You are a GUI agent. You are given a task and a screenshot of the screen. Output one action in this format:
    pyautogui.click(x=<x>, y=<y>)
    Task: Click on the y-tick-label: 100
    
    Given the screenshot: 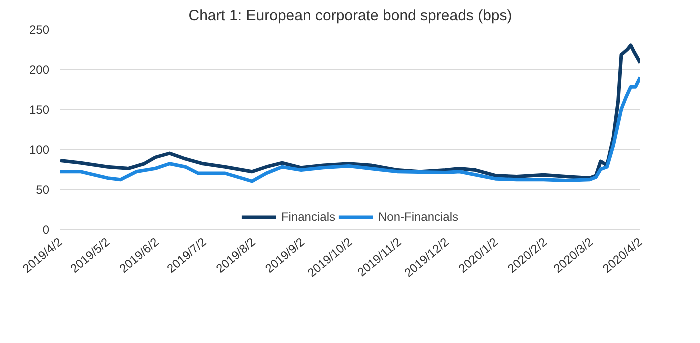 What is the action you would take?
    pyautogui.click(x=39, y=150)
    